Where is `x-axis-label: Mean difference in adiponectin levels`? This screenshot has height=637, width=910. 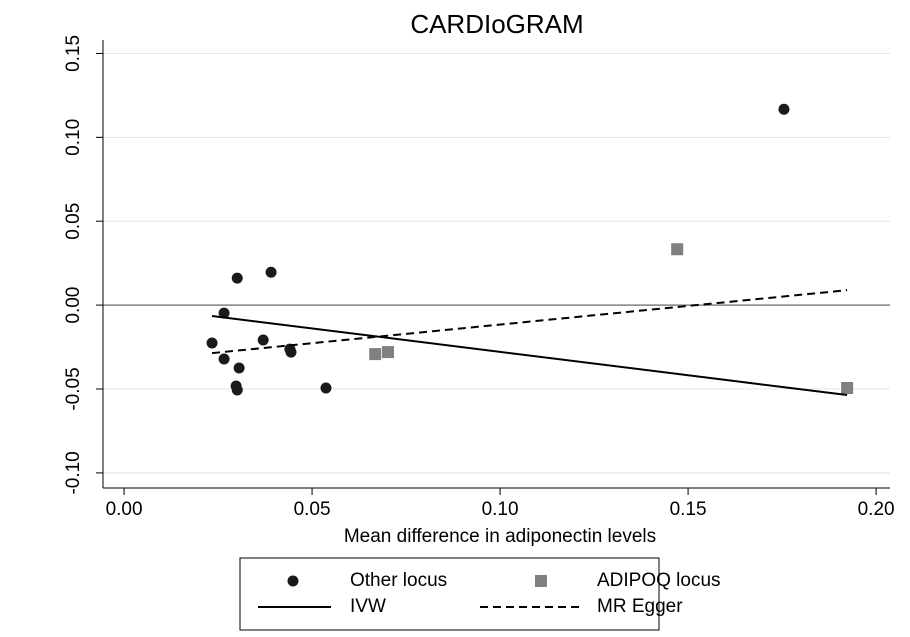
x-axis-label: Mean difference in adiponectin levels is located at coordinates (500, 536).